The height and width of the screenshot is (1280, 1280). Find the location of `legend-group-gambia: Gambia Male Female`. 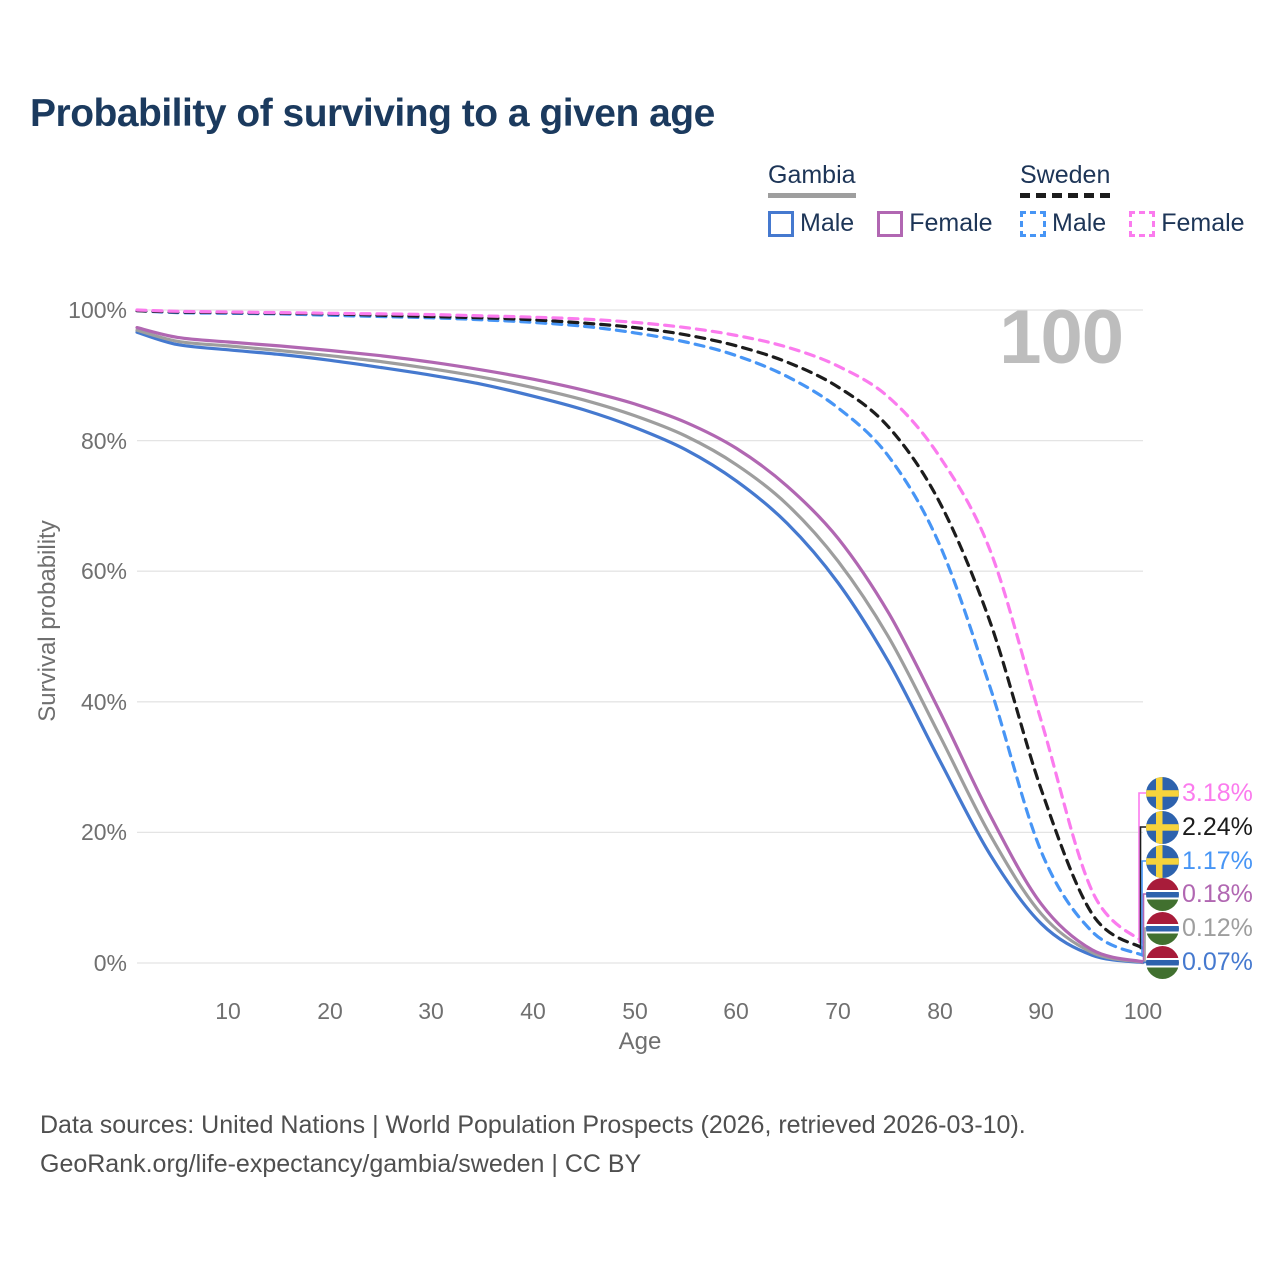

legend-group-gambia: Gambia Male Female is located at coordinates (880, 199).